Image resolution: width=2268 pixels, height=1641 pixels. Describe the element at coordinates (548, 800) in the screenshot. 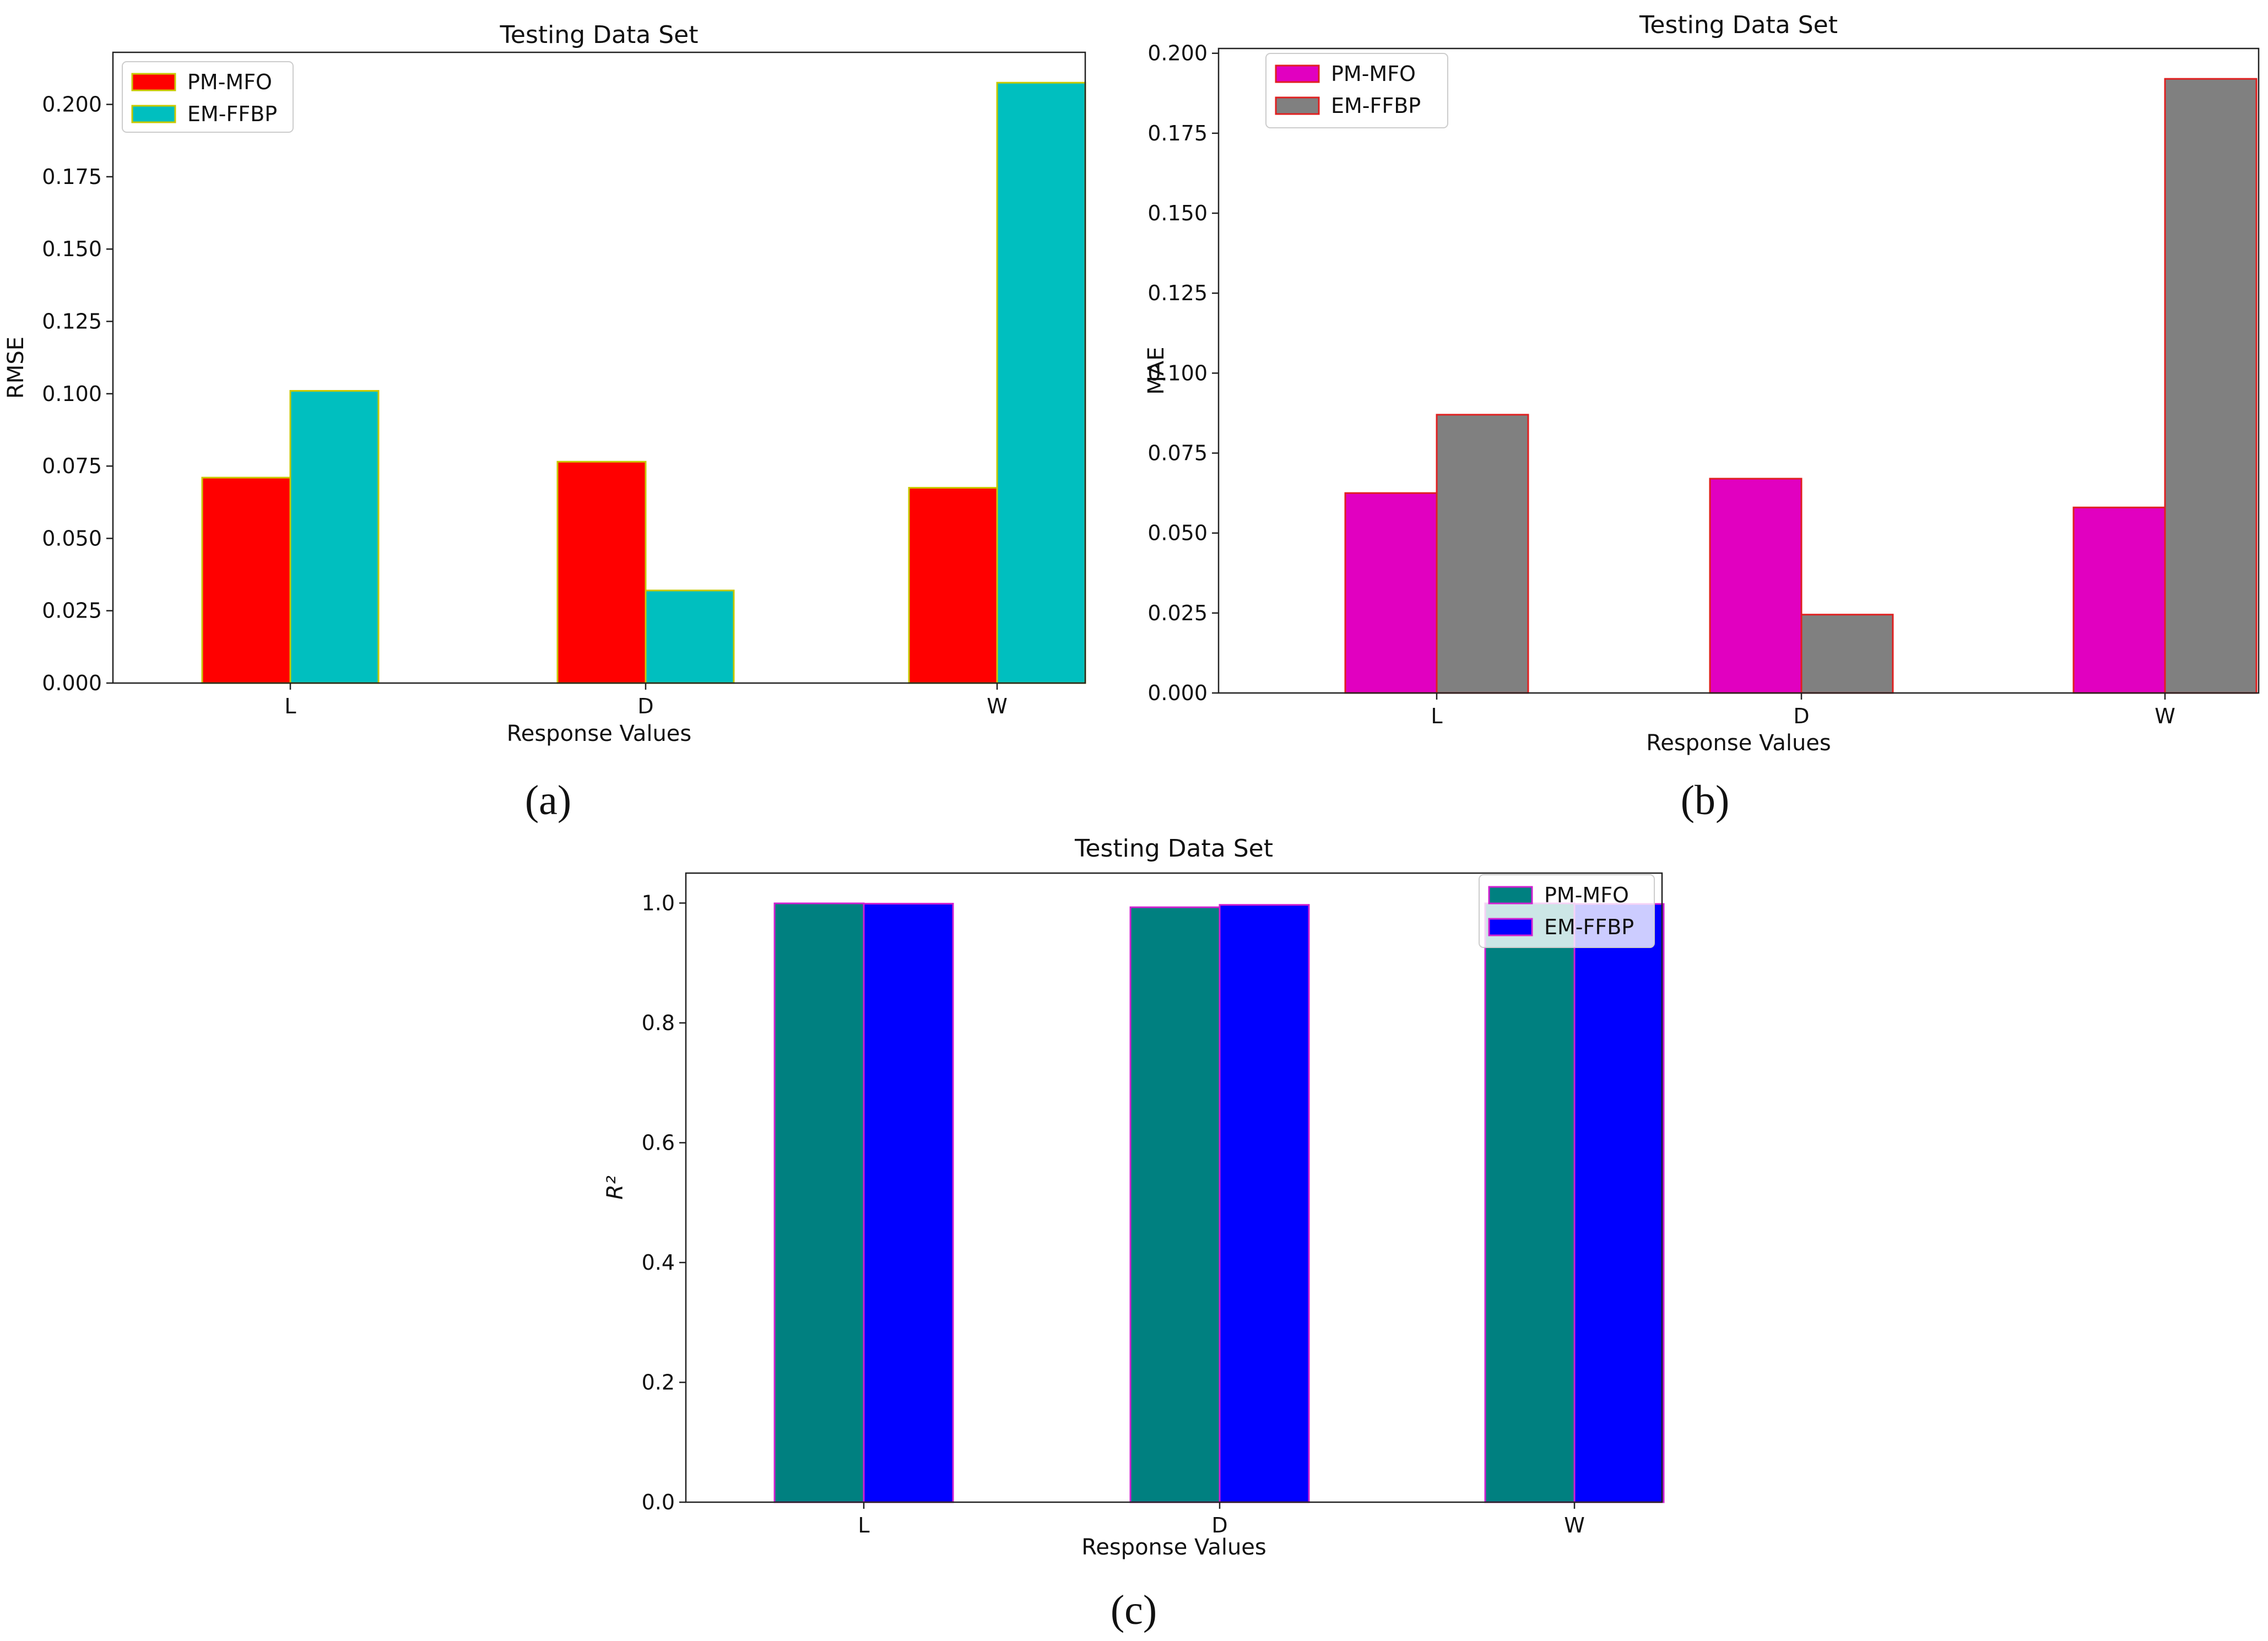

I see `panel-label: (a)` at that location.